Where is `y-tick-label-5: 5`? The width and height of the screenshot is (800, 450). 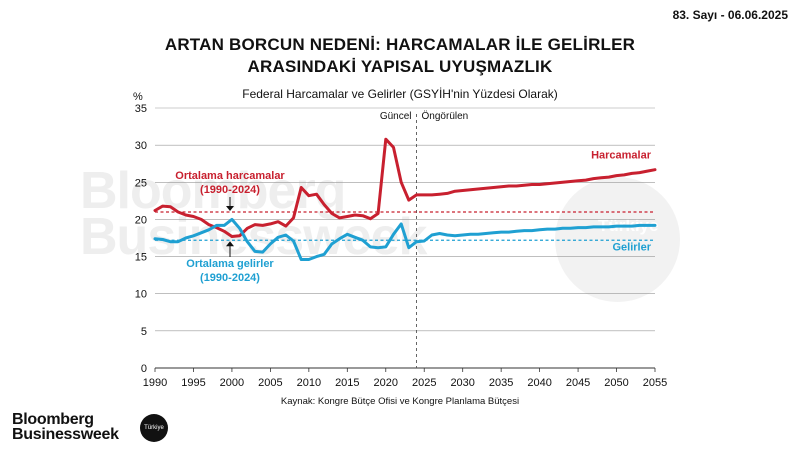
y-tick-label-5: 5 is located at coordinates (144, 332).